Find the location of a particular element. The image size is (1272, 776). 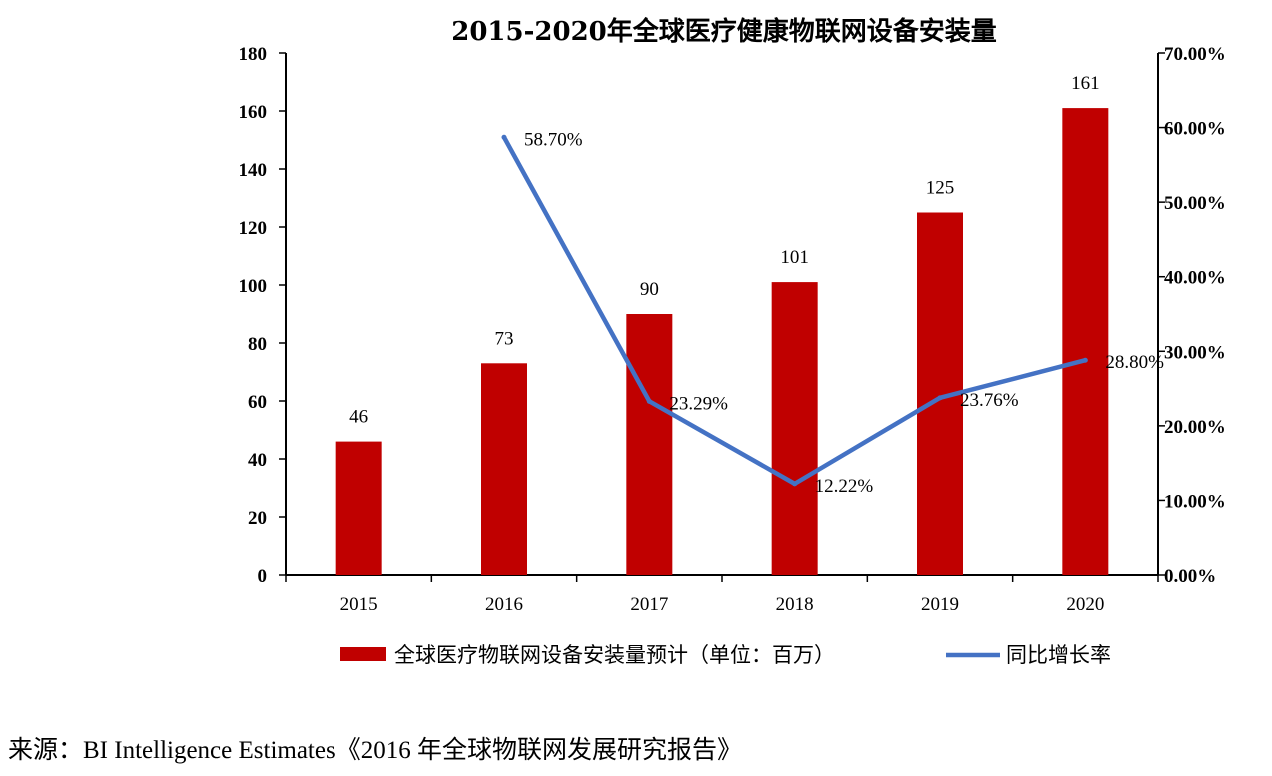

left-axis-tick-label: 100 is located at coordinates (253, 286).